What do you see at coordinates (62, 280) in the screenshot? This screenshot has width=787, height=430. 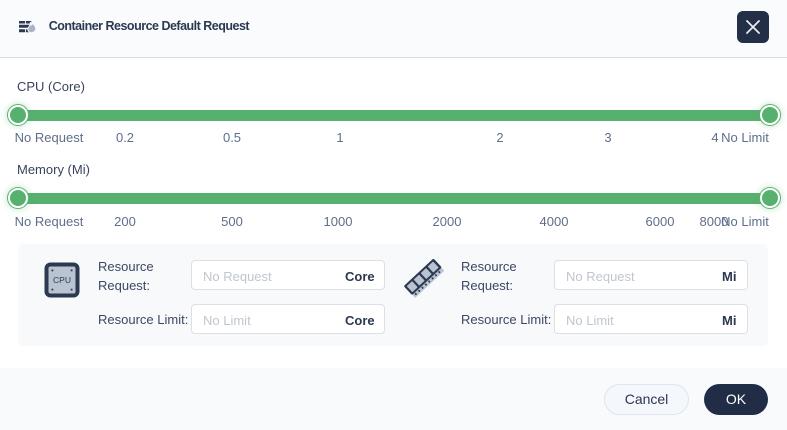 I see `svg-text: CPU` at bounding box center [62, 280].